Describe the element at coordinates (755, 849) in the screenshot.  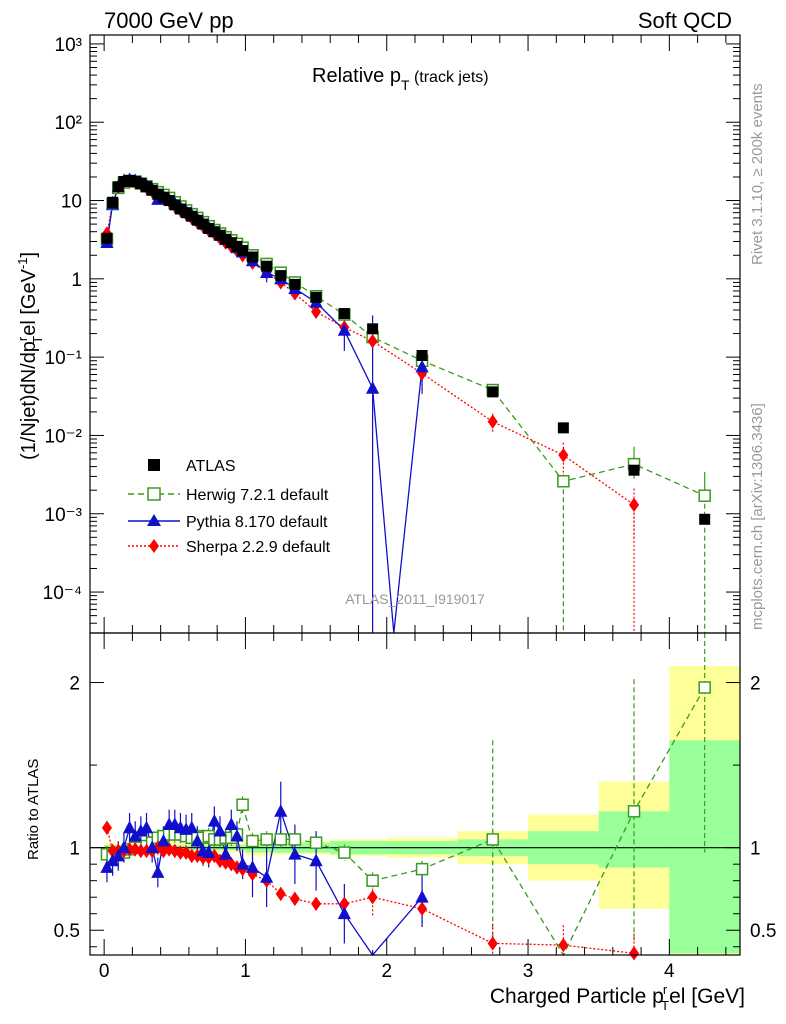
I see `ratio-tick-label-right: 1` at that location.